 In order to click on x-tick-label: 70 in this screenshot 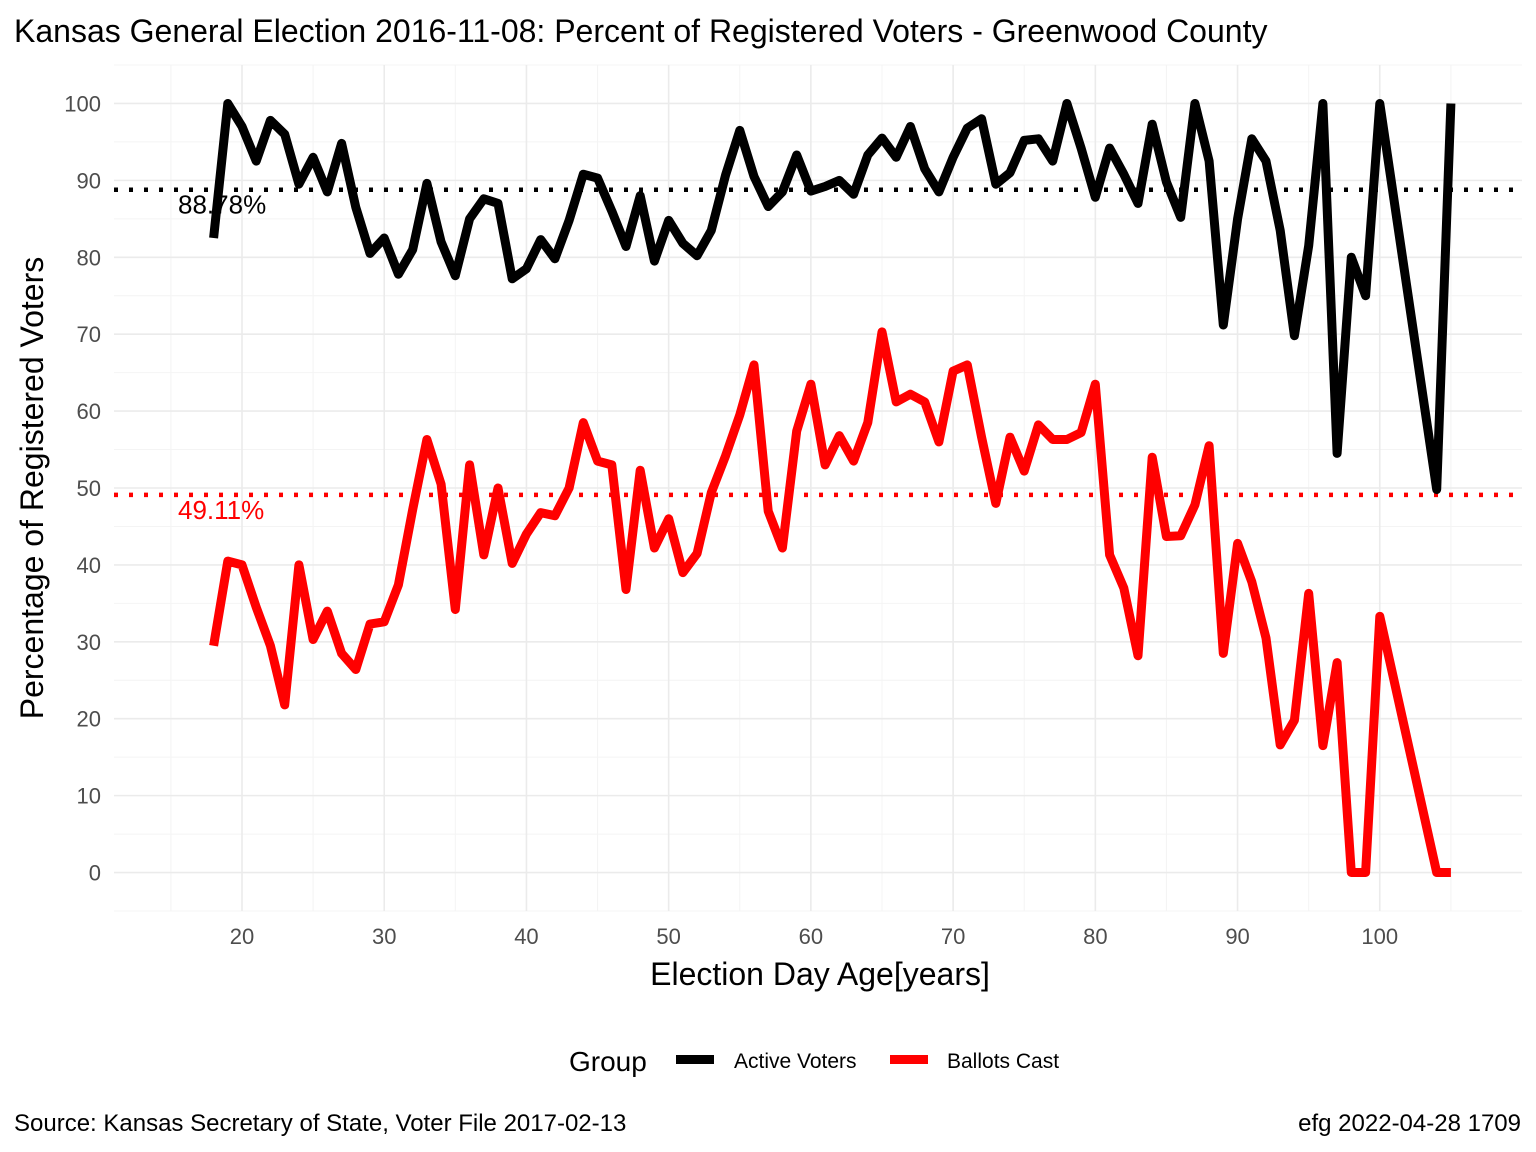, I will do `click(953, 936)`.